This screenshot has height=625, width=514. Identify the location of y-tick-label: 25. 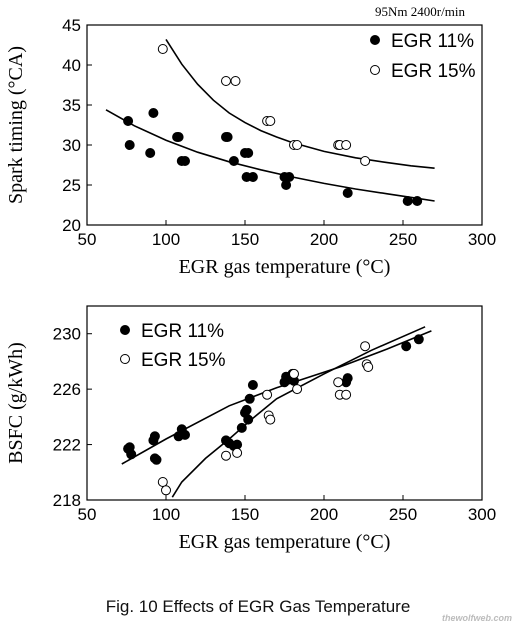
(71, 185).